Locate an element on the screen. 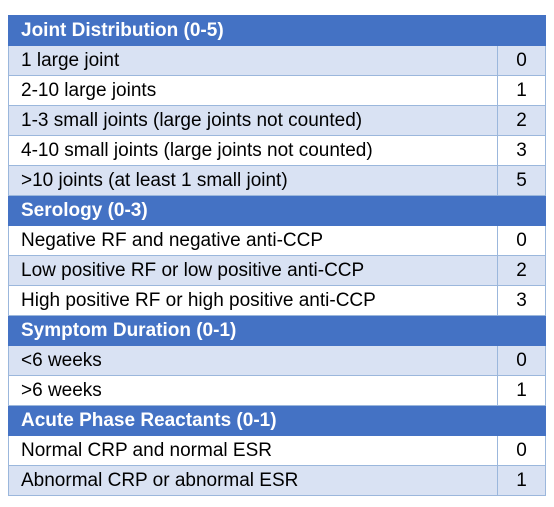  section-header-symptom-duration: Symptom Duration (0-1) is located at coordinates (277, 330).